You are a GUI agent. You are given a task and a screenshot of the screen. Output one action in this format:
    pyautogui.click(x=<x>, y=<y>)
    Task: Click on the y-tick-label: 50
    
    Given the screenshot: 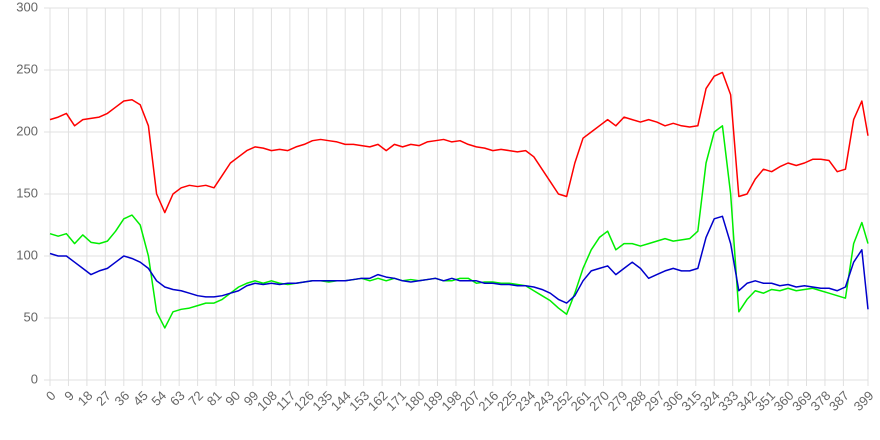 What is the action you would take?
    pyautogui.click(x=31, y=316)
    